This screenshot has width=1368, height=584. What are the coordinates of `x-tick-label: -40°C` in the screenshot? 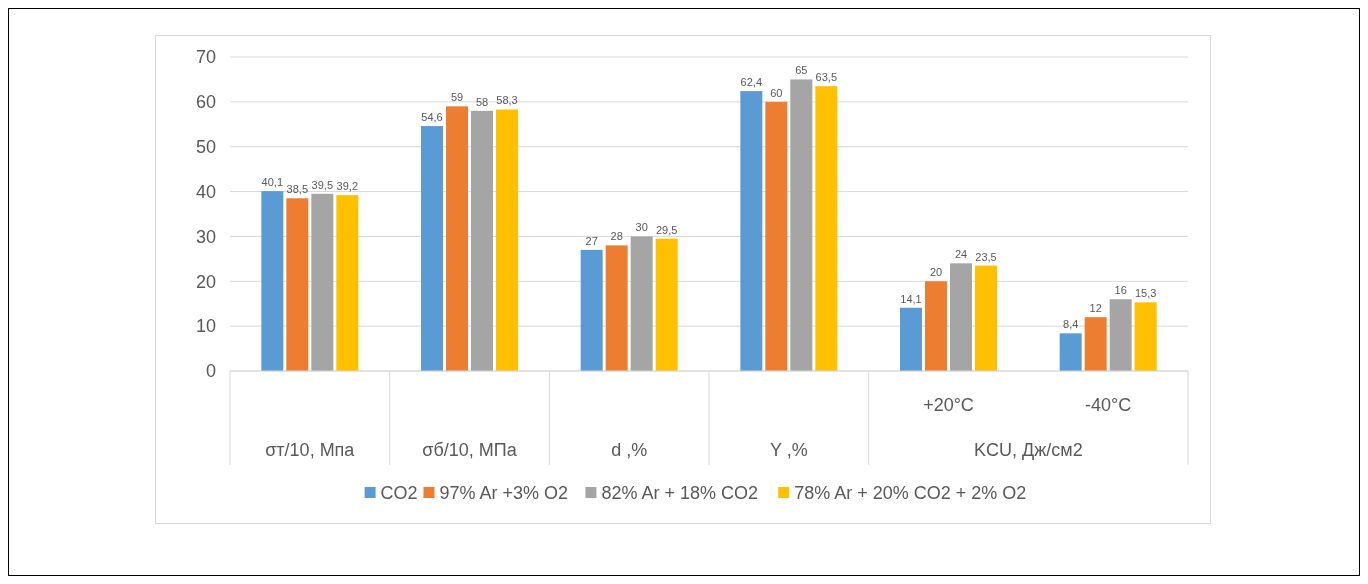 It's located at (1108, 405).